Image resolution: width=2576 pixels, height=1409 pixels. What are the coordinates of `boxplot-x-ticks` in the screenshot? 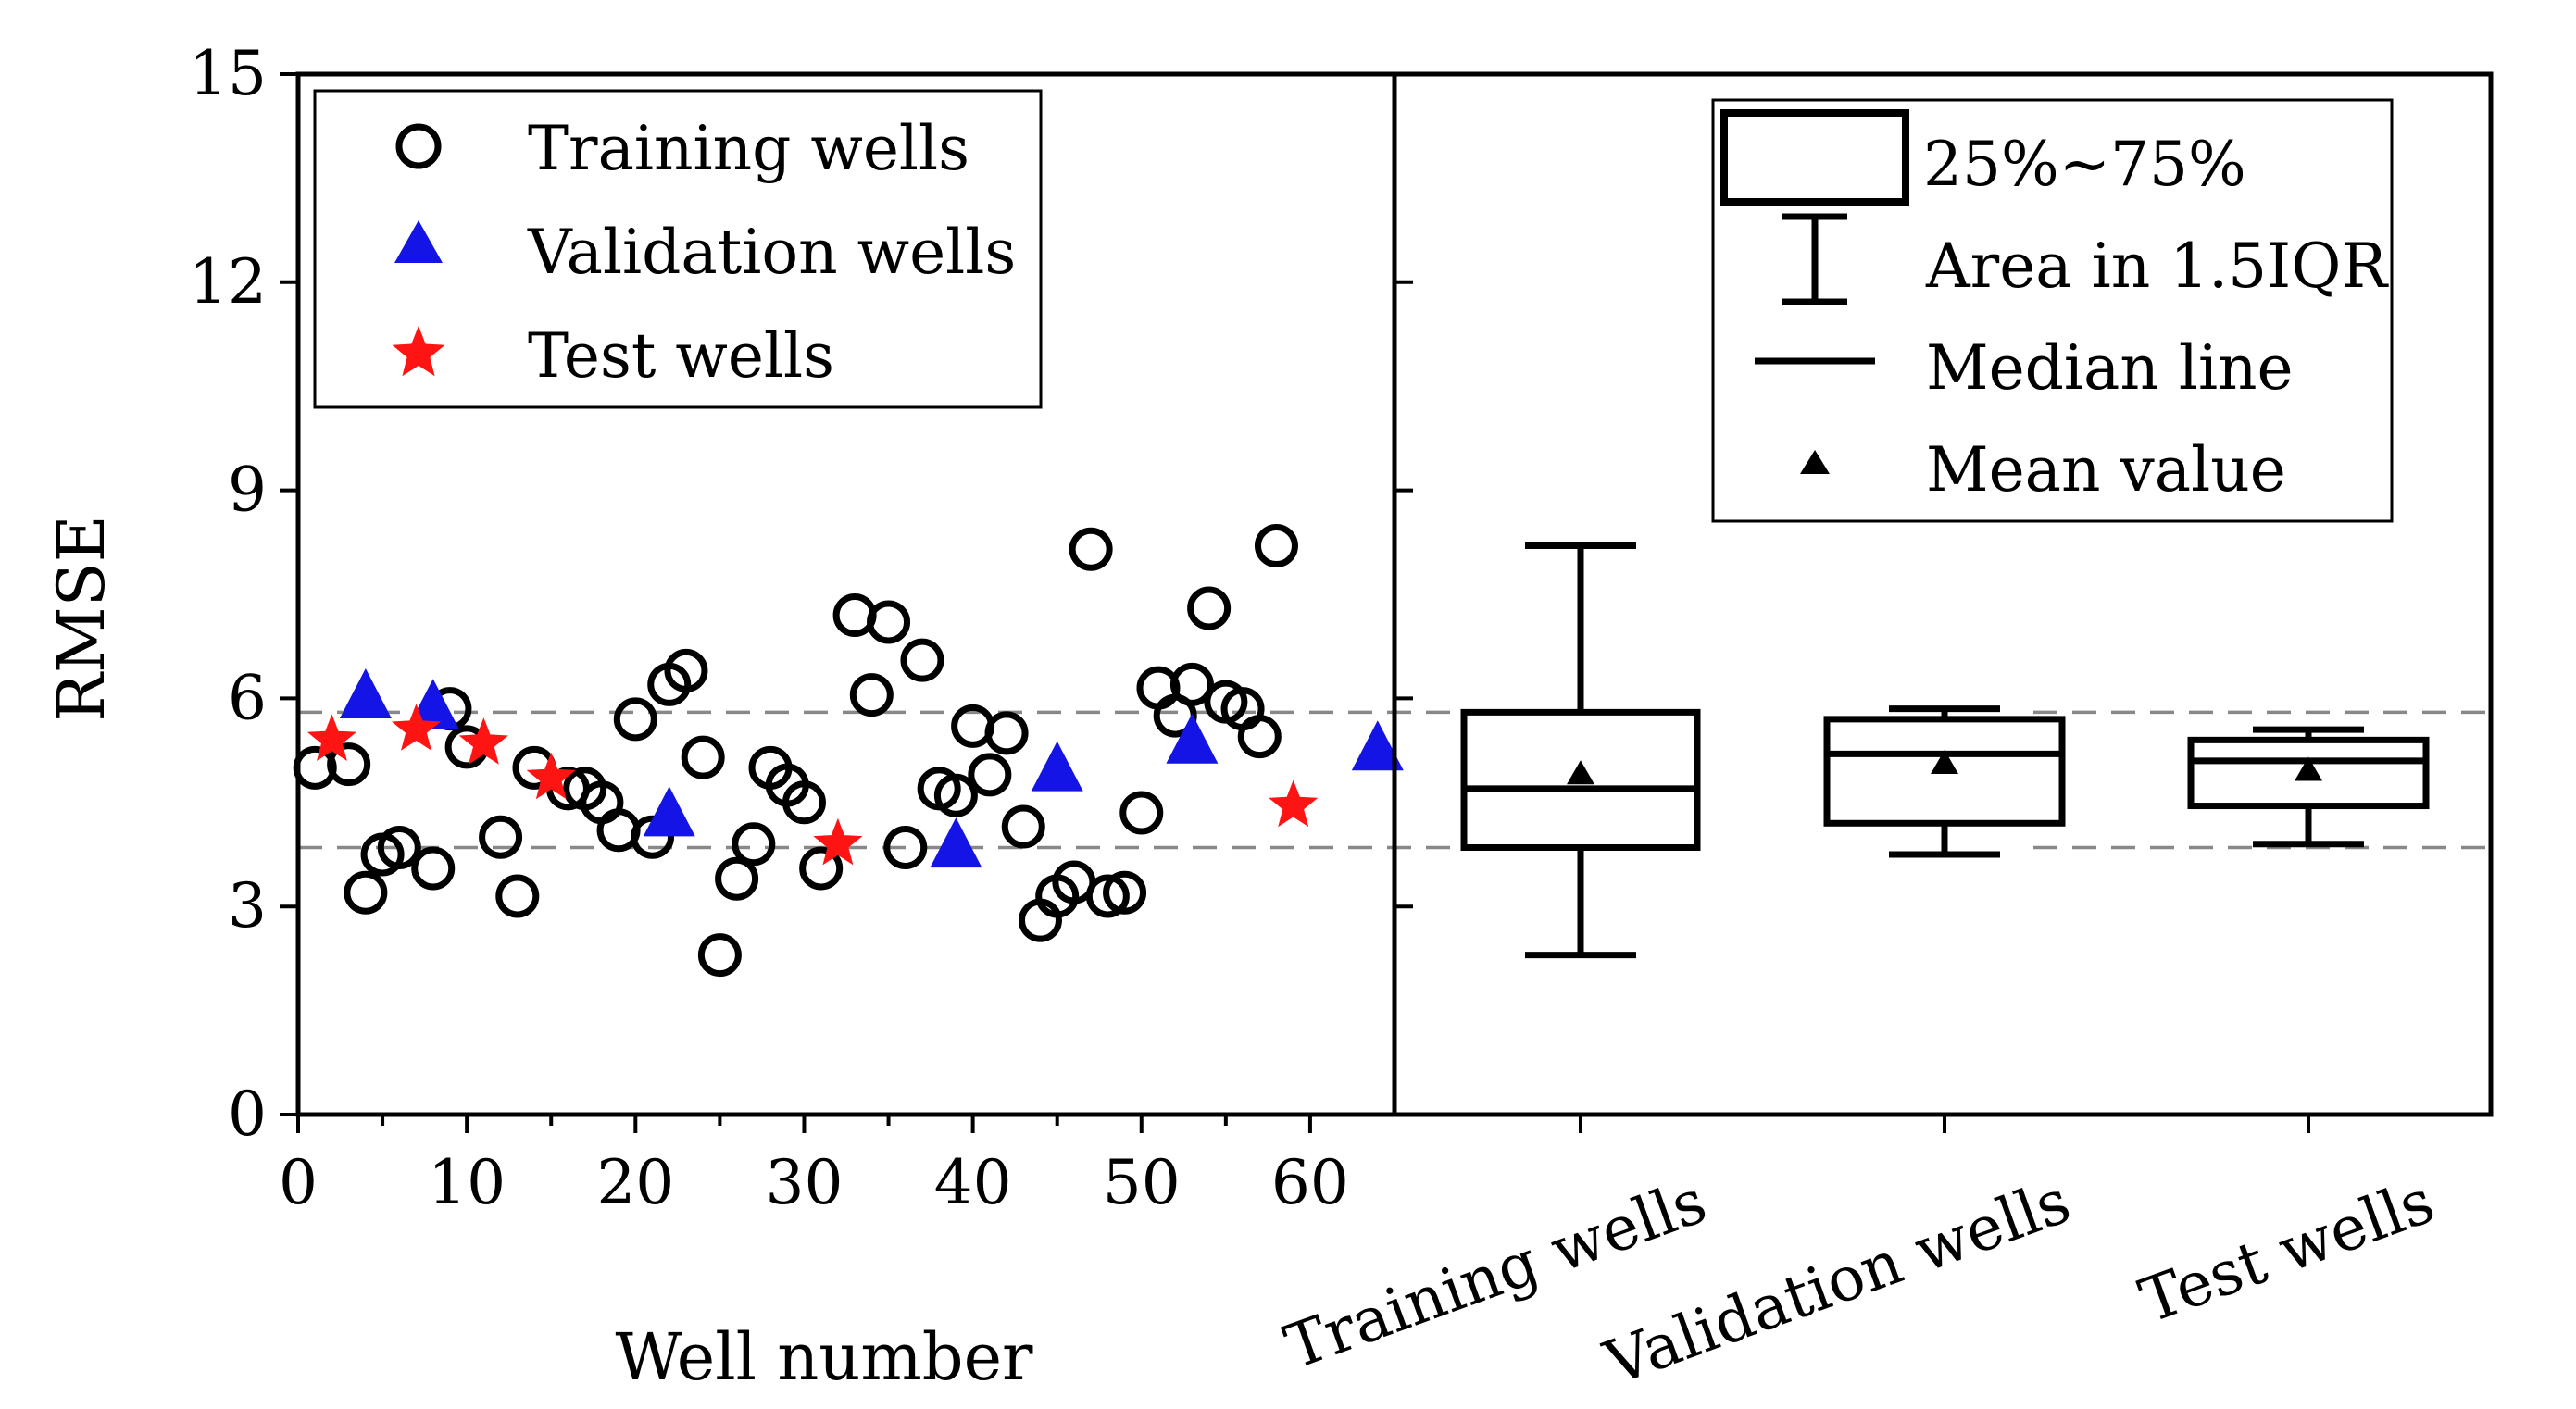 It's located at (1944, 1124).